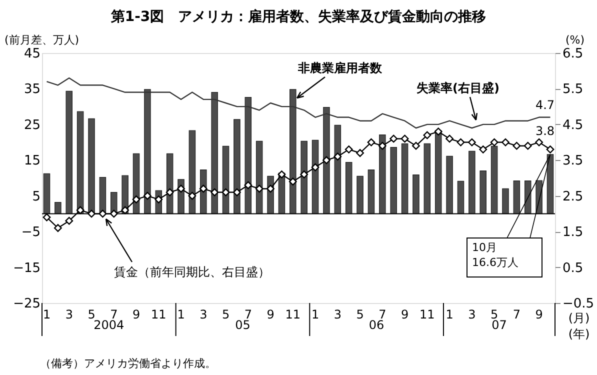  What do you see at coordinates (573, 268) in the screenshot?
I see `y2-tick-label: 0.5` at bounding box center [573, 268].